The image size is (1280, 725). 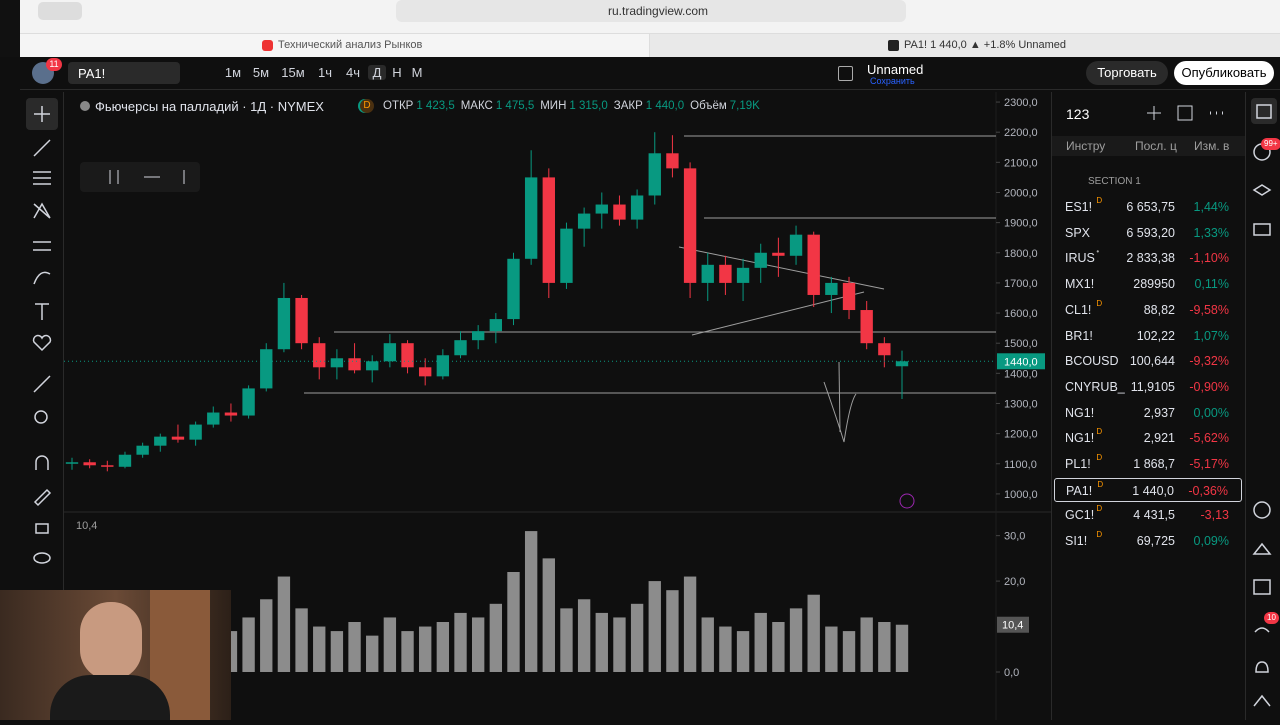 What do you see at coordinates (42, 528) in the screenshot?
I see `lock-tool` at bounding box center [42, 528].